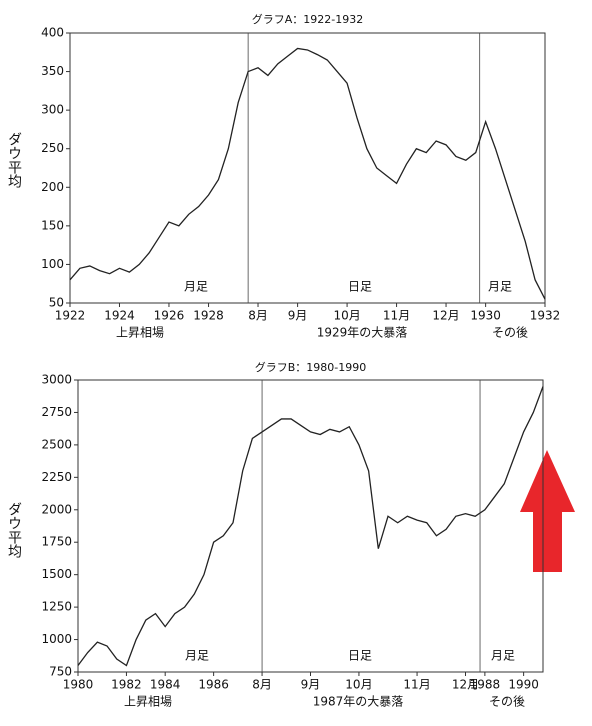  Describe the element at coordinates (545, 316) in the screenshot. I see `x-tick-label: 1932` at that location.